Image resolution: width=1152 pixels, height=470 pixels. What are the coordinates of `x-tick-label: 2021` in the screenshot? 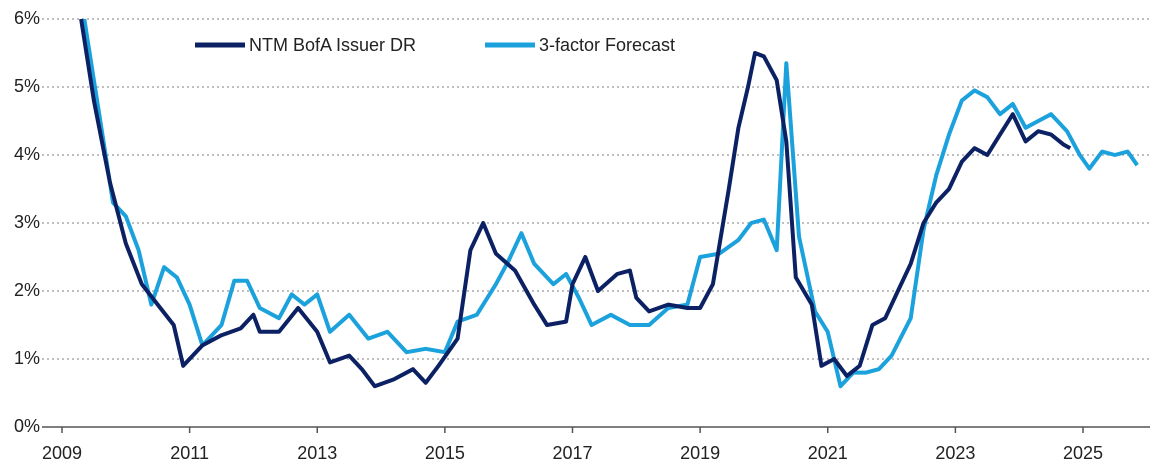 It's located at (828, 453).